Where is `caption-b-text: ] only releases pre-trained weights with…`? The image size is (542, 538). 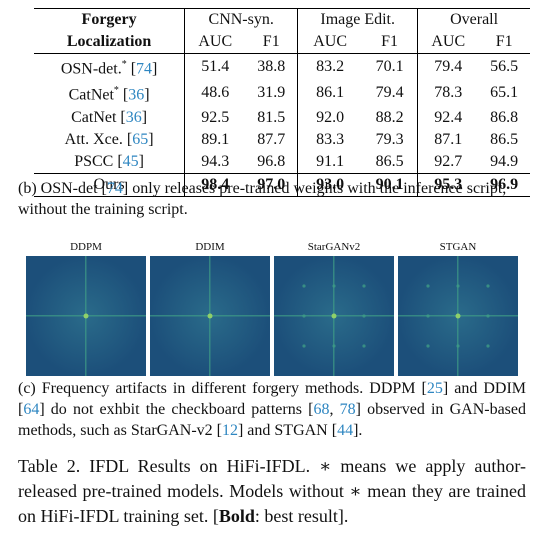
caption-b-text: ] only releases pre-trained weights with… is located at coordinates (262, 199).